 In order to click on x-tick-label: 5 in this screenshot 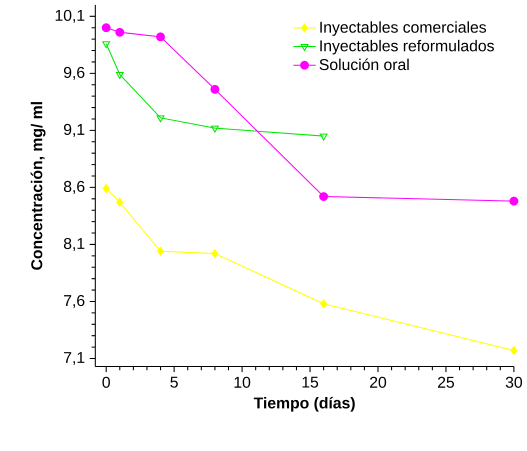, I will do `click(174, 382)`.